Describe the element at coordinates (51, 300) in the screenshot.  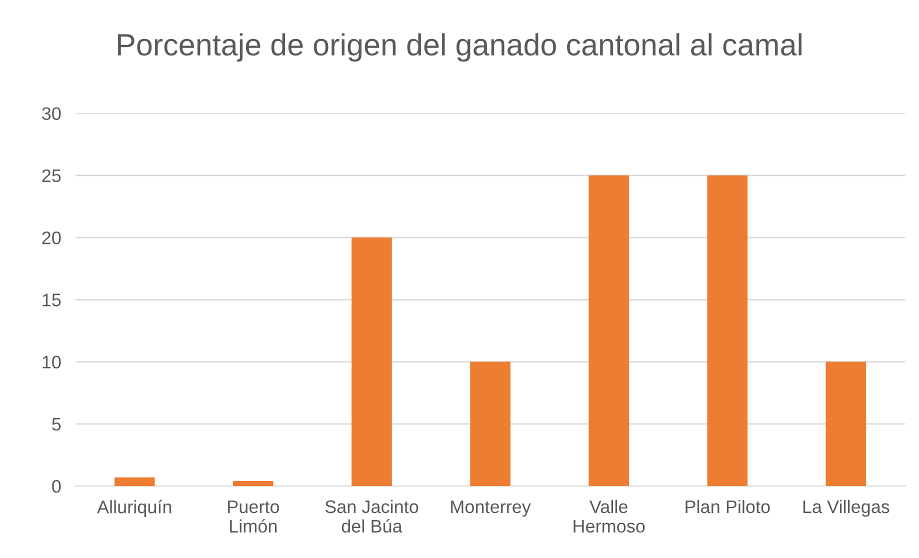
I see `y-tick-label: 15` at that location.